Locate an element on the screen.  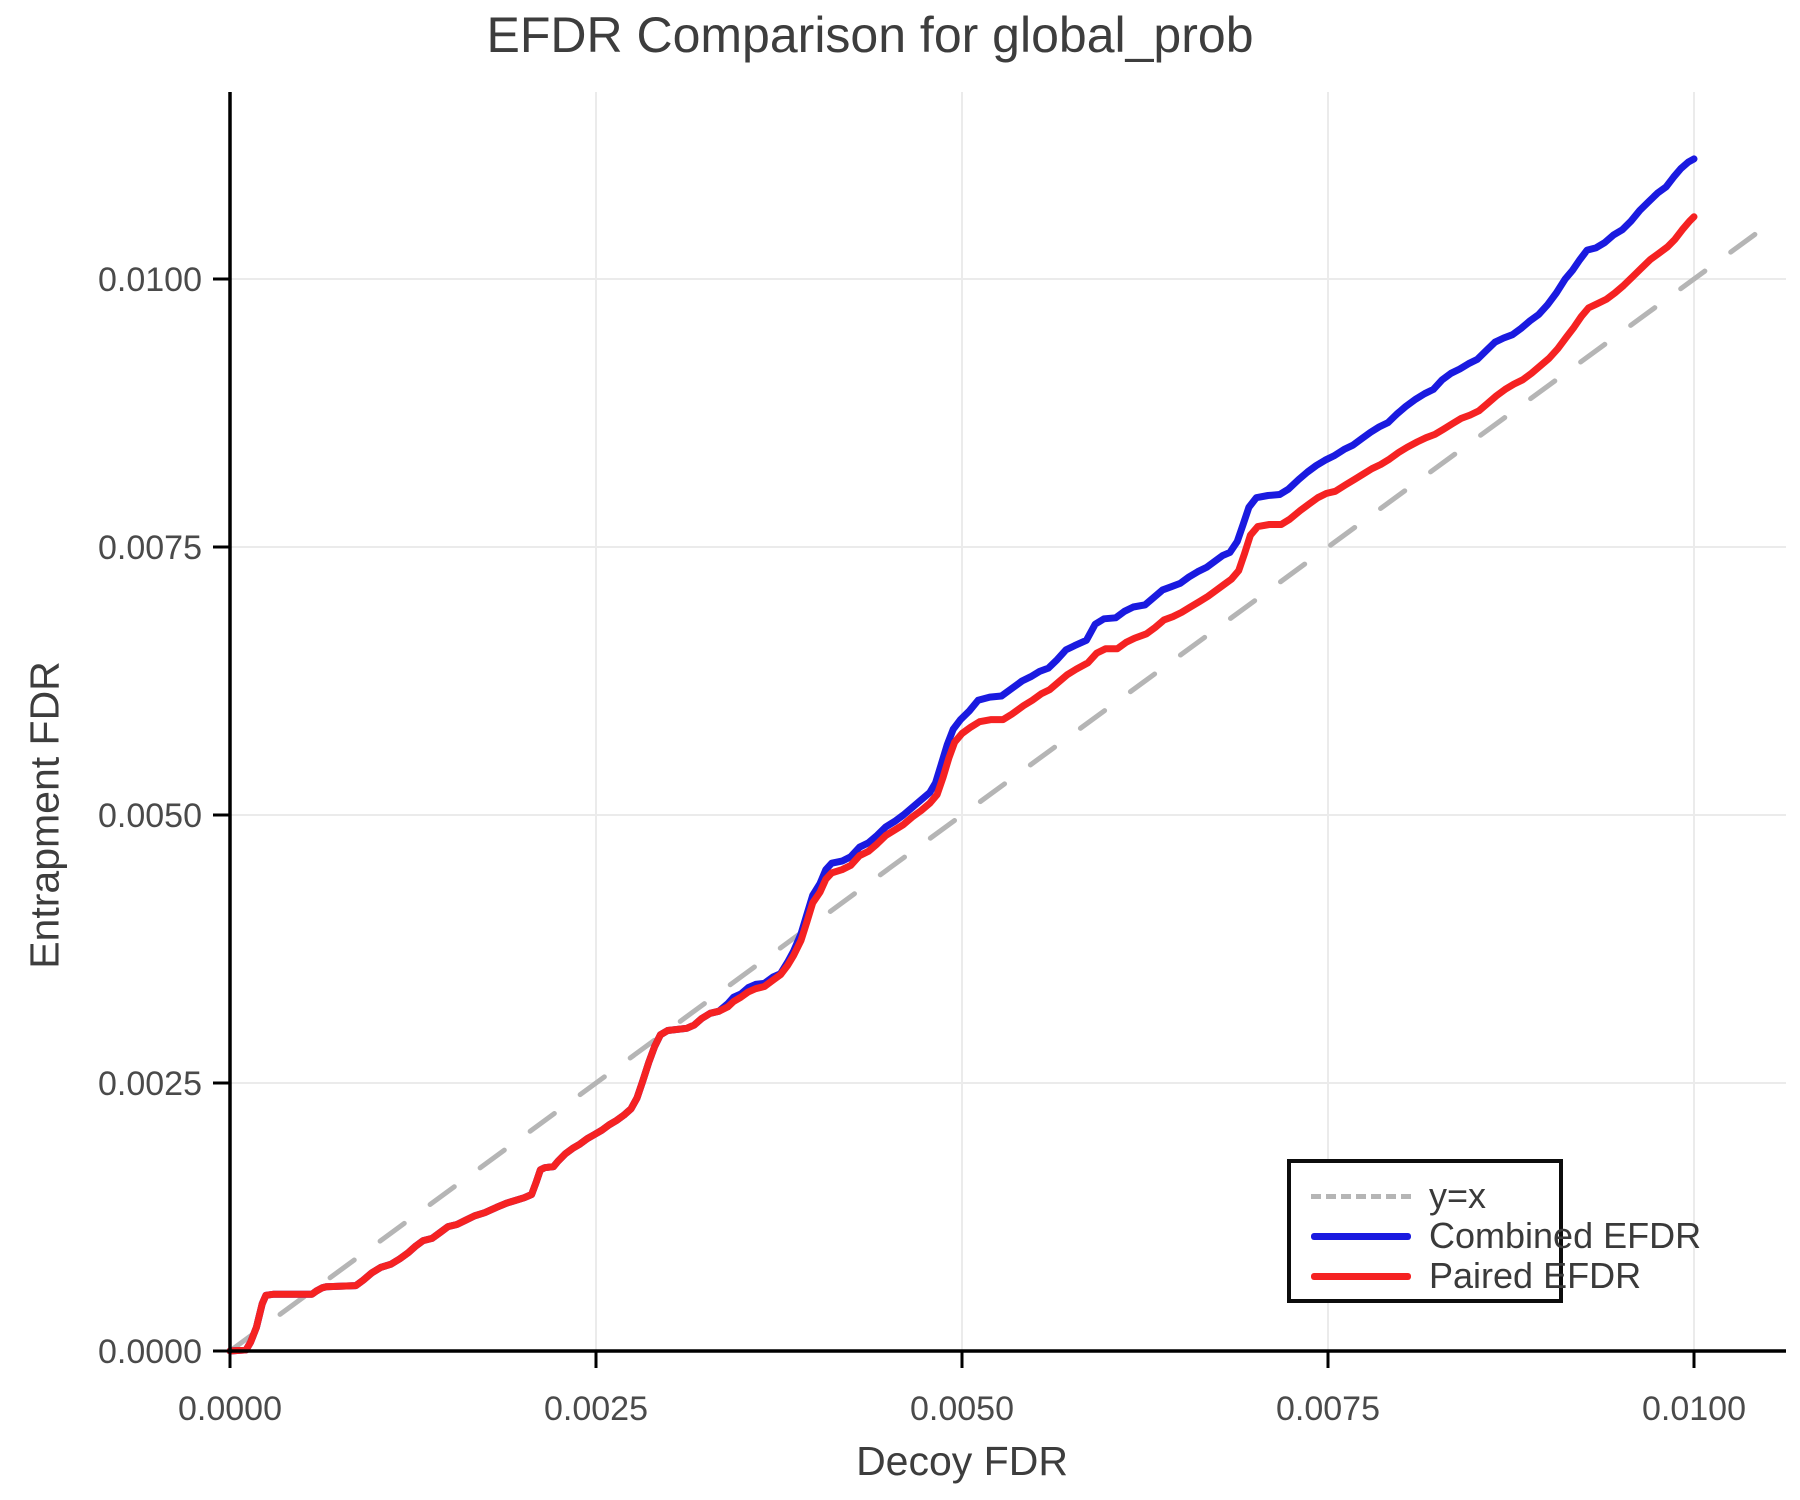
identity-line-swatch is located at coordinates (1361, 1196).